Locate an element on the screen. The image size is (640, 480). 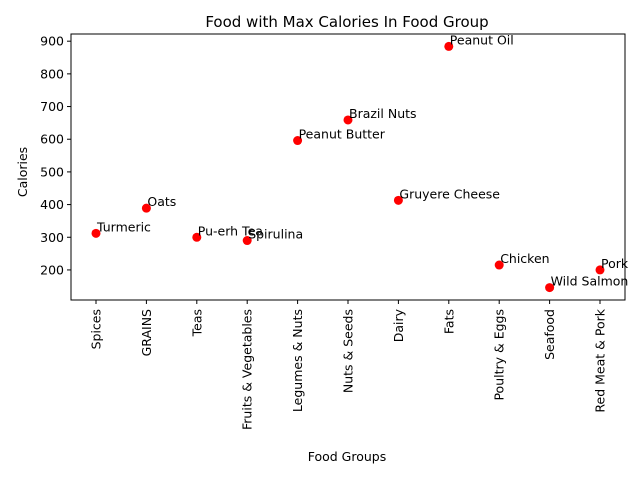
point-annotation: Pu-erh Tea is located at coordinates (230, 230).